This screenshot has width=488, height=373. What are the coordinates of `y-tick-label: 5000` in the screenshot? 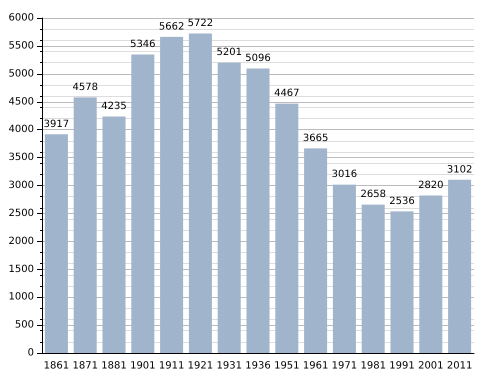 It's located at (21, 74).